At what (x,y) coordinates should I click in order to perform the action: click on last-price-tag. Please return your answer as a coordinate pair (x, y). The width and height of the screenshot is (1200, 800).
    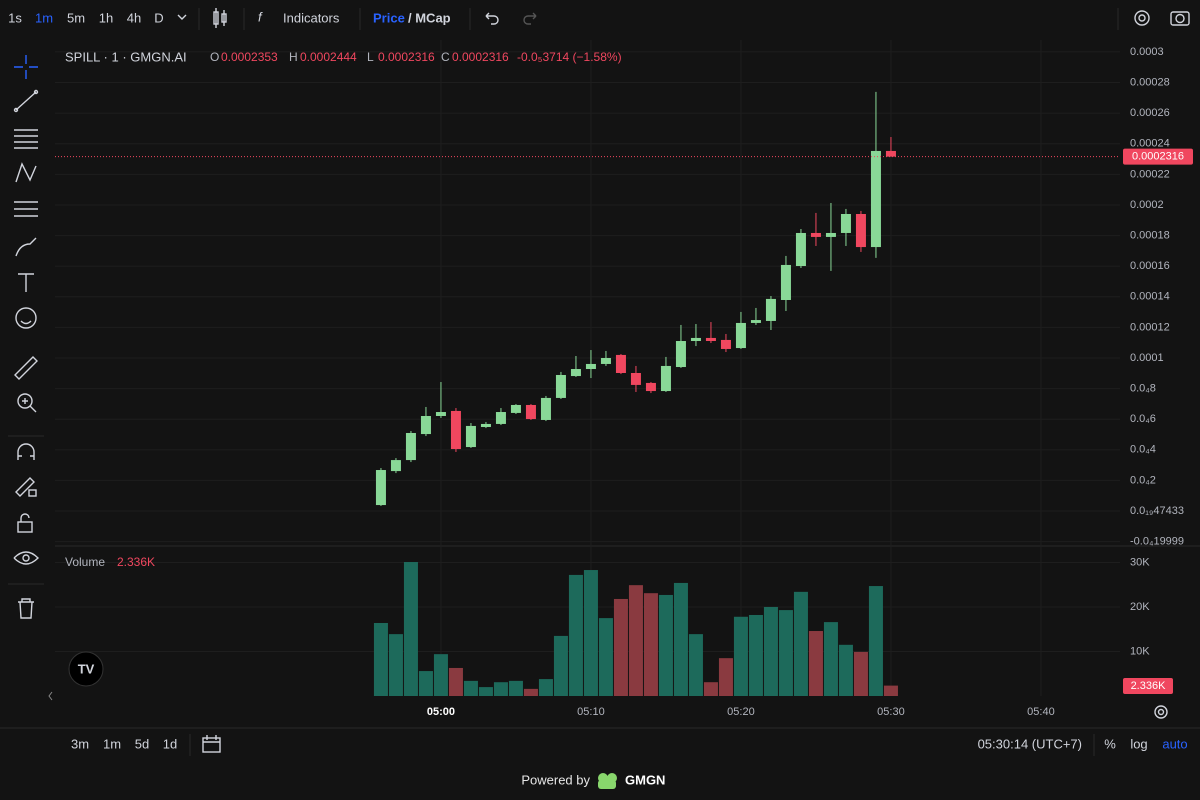
    Looking at the image, I should click on (1158, 156).